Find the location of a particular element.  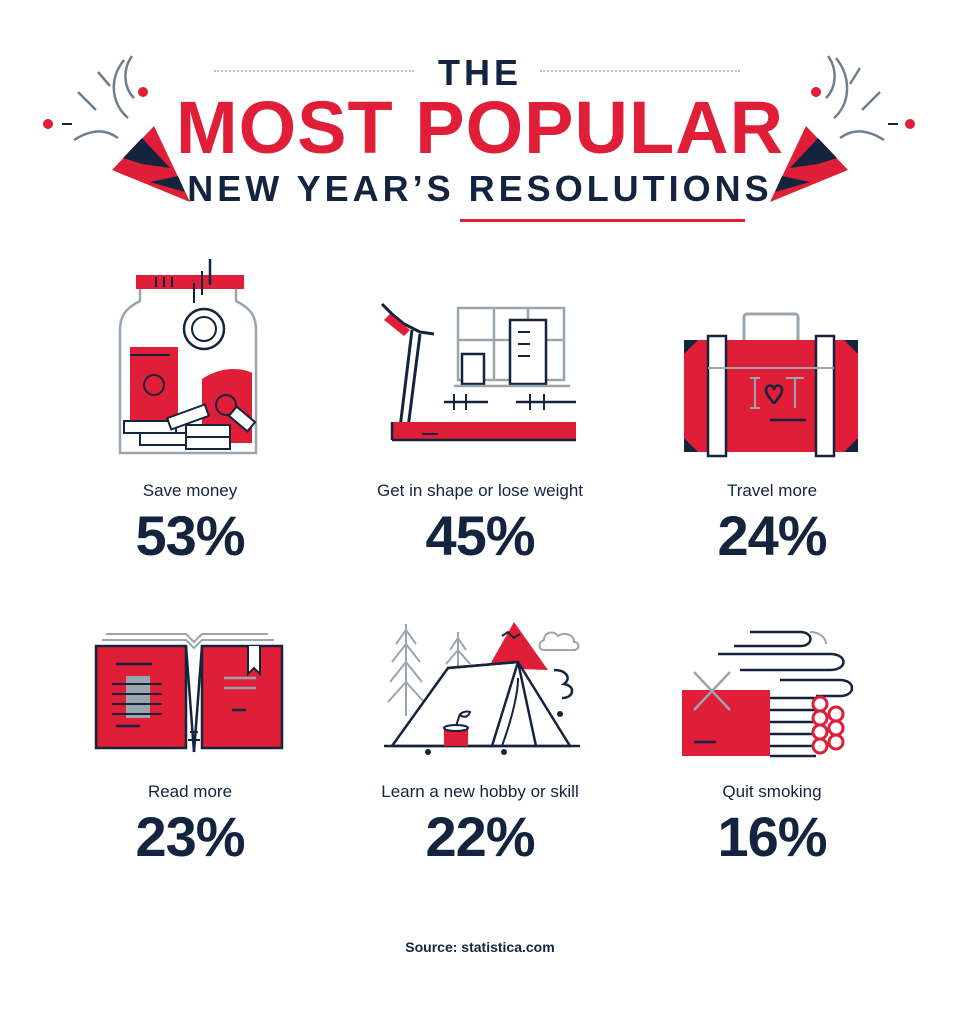

resolution-label-quit-smoking: Quit smoking is located at coordinates (772, 791).